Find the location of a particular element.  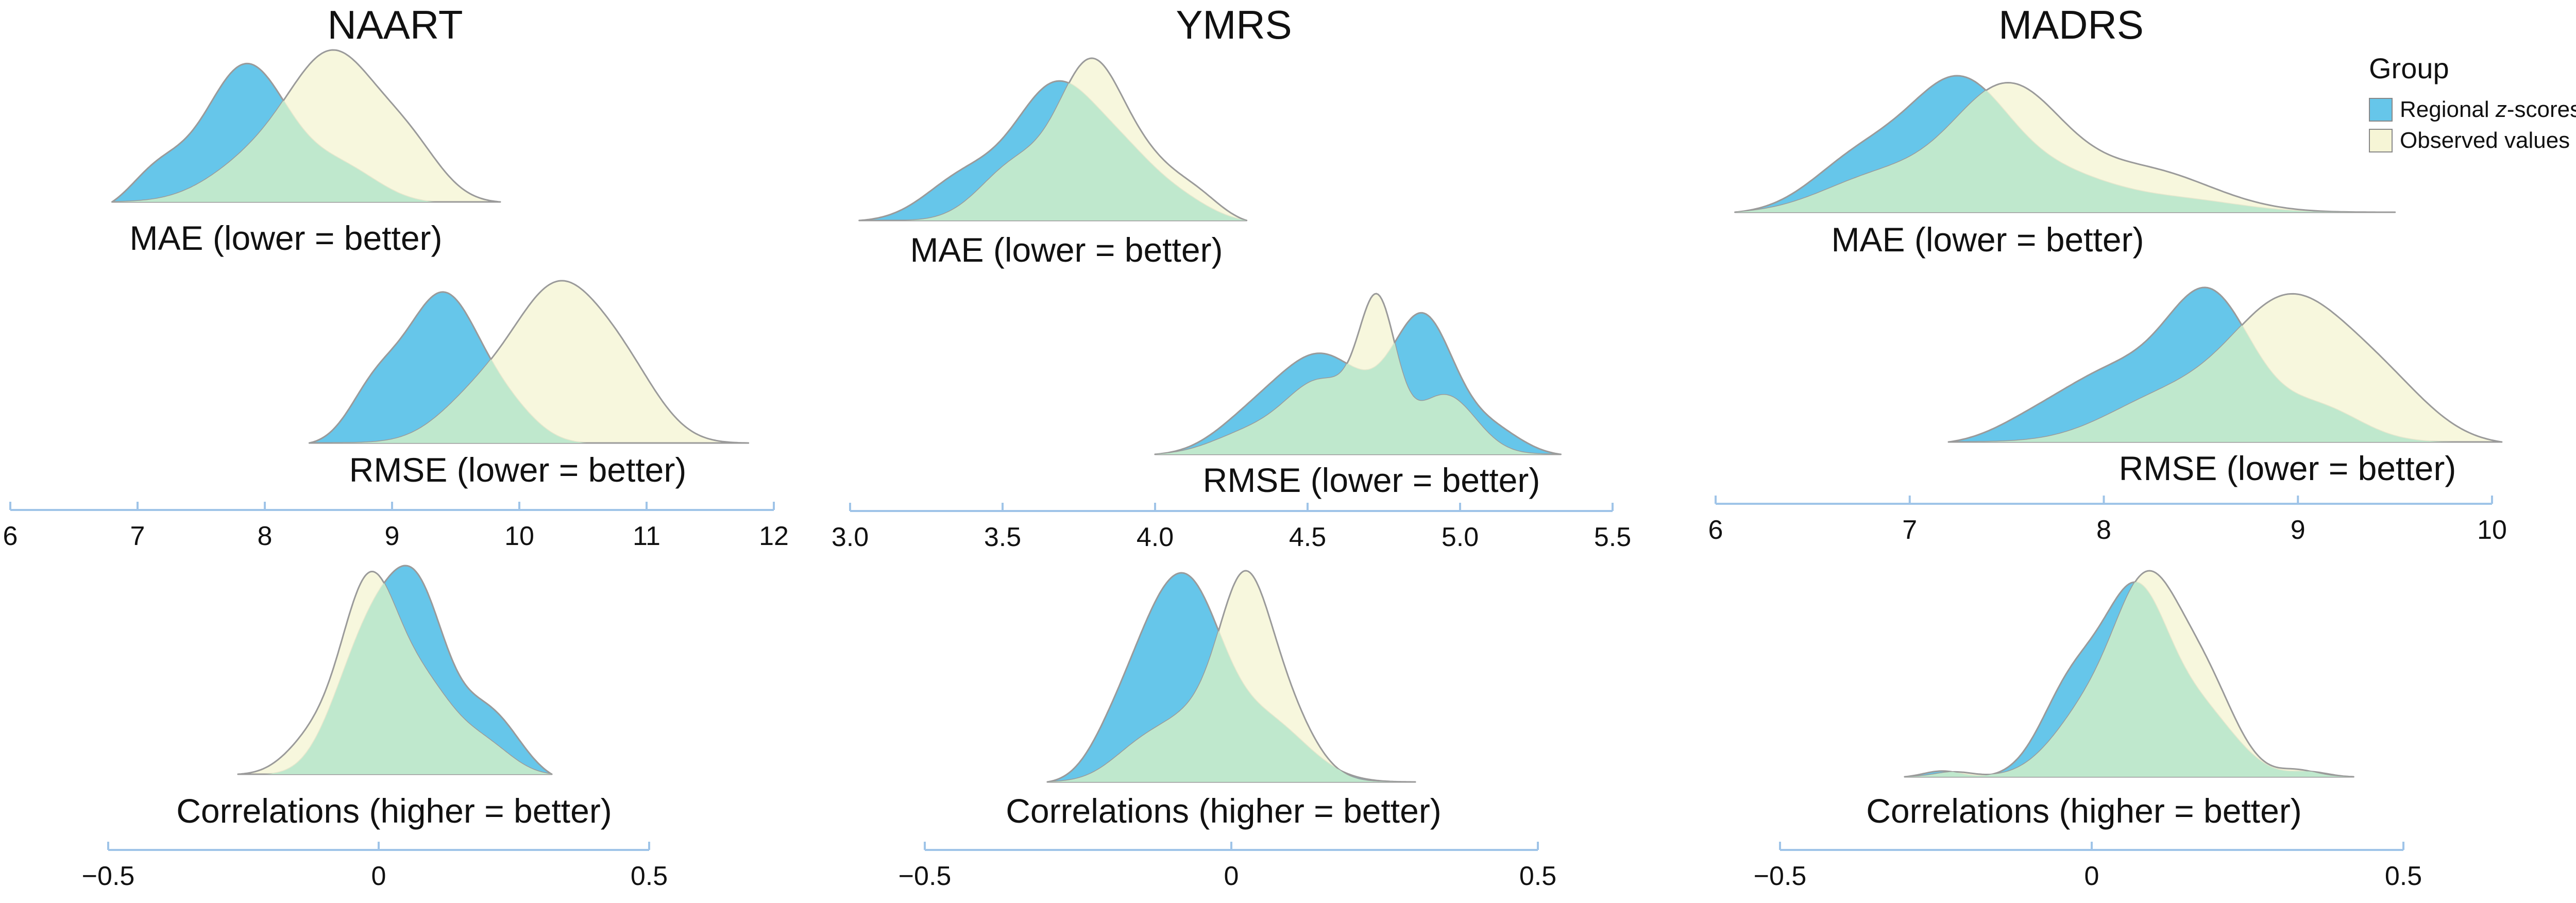

observed-values-density is located at coordinates (306, 126).